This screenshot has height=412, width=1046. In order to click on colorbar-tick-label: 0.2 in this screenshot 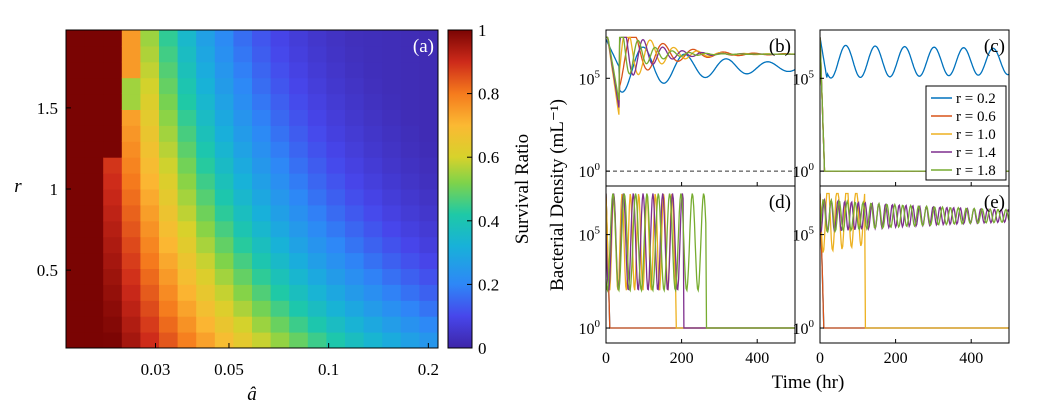, I will do `click(488, 284)`.